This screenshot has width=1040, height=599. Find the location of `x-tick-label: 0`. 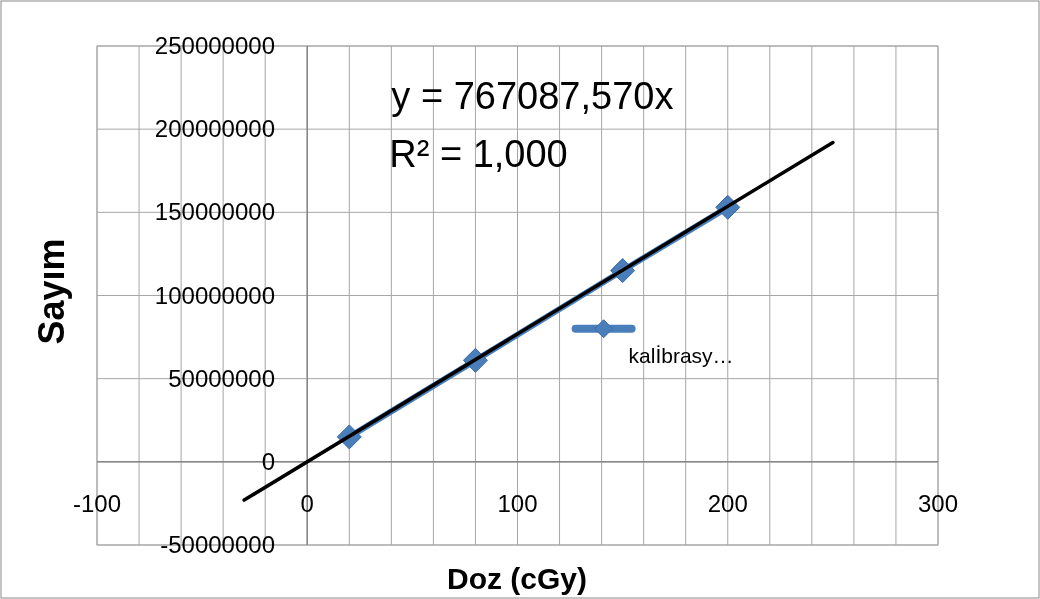

x-tick-label: 0 is located at coordinates (307, 503).